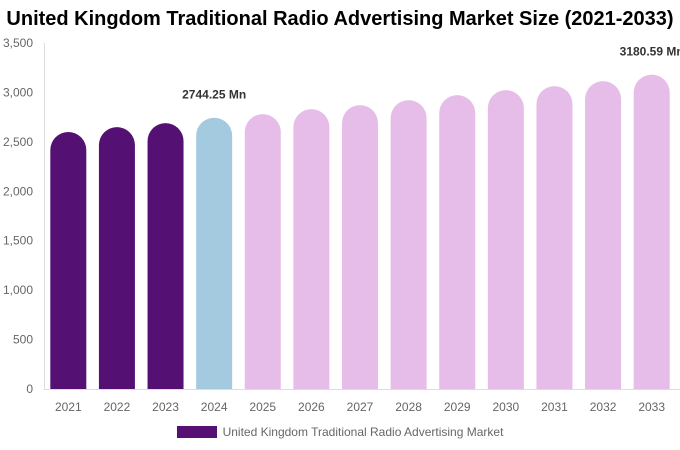  I want to click on bar-2033, so click(651, 231).